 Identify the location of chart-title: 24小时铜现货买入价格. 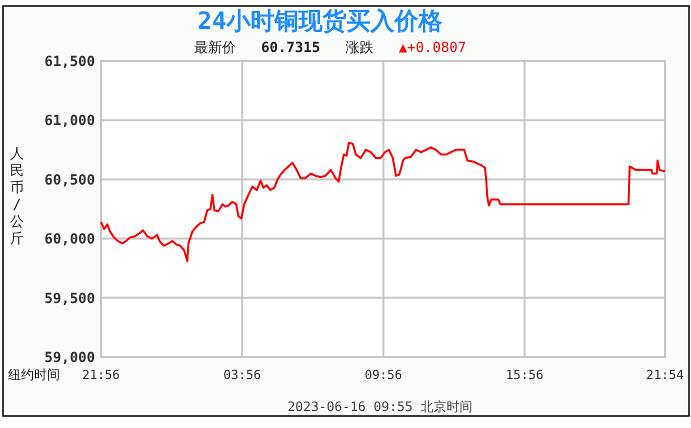
(321, 21).